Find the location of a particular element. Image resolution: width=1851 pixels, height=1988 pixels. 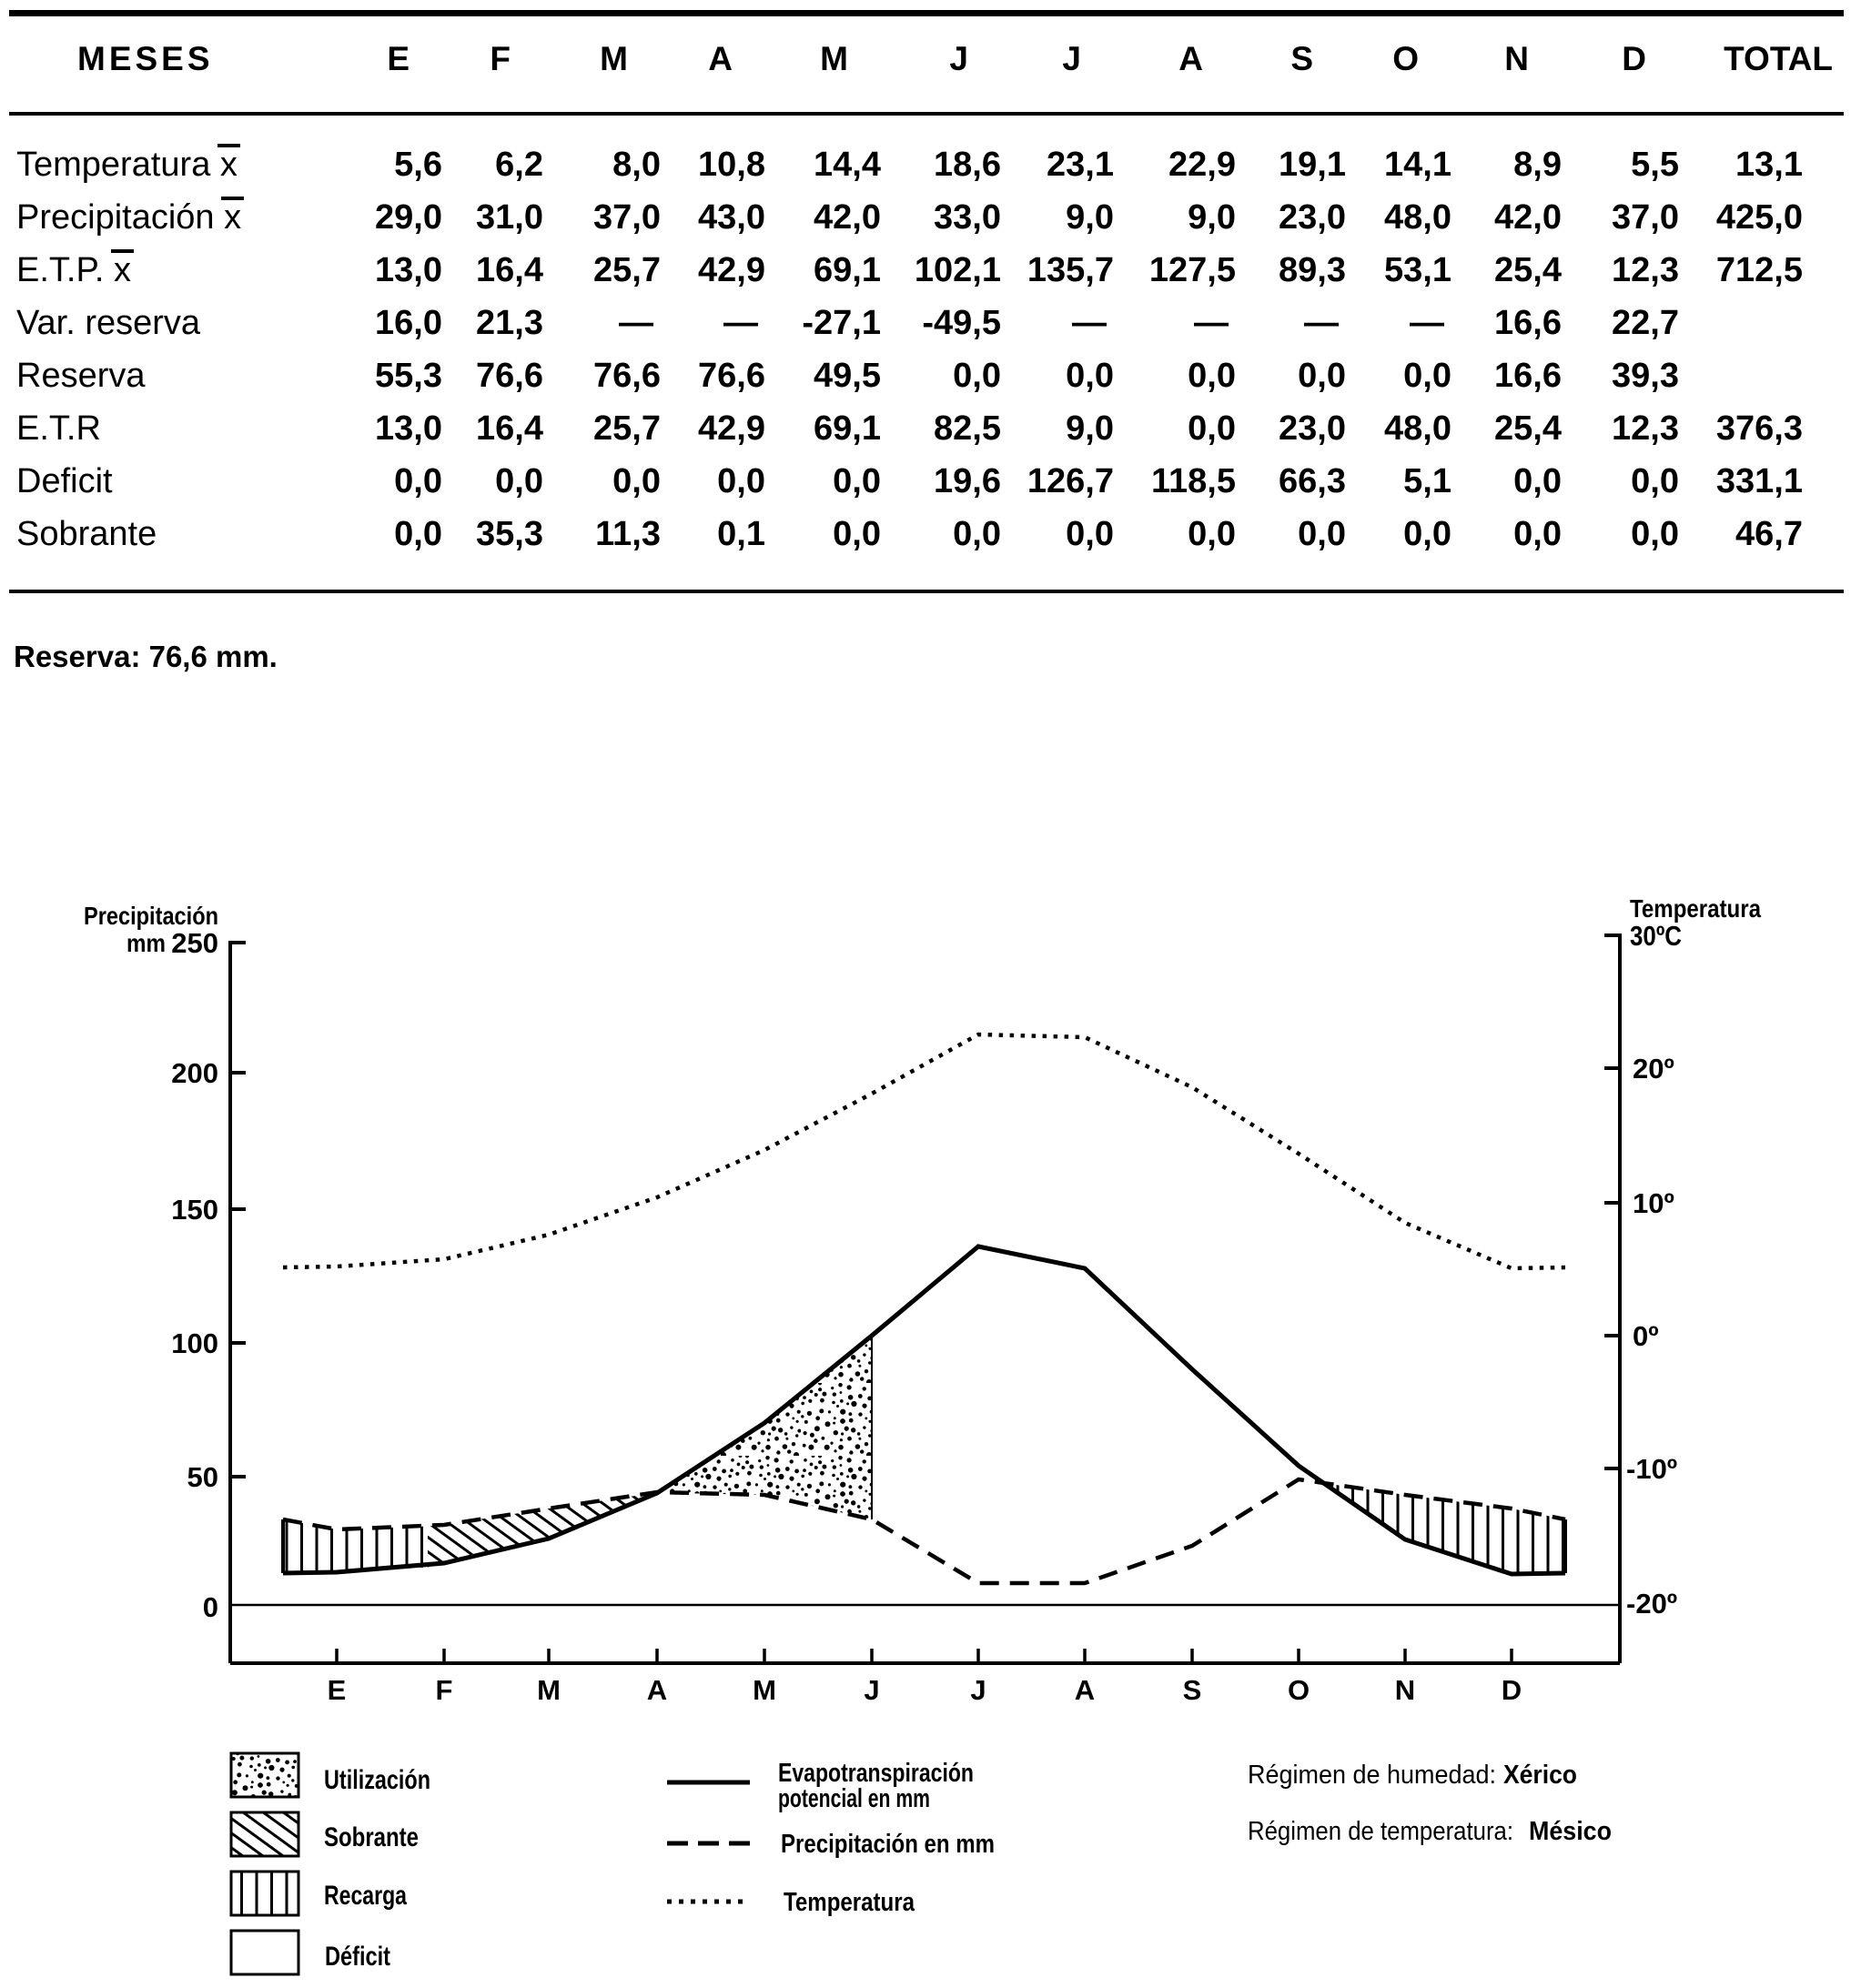

svg-text: Mésico is located at coordinates (1570, 1832).